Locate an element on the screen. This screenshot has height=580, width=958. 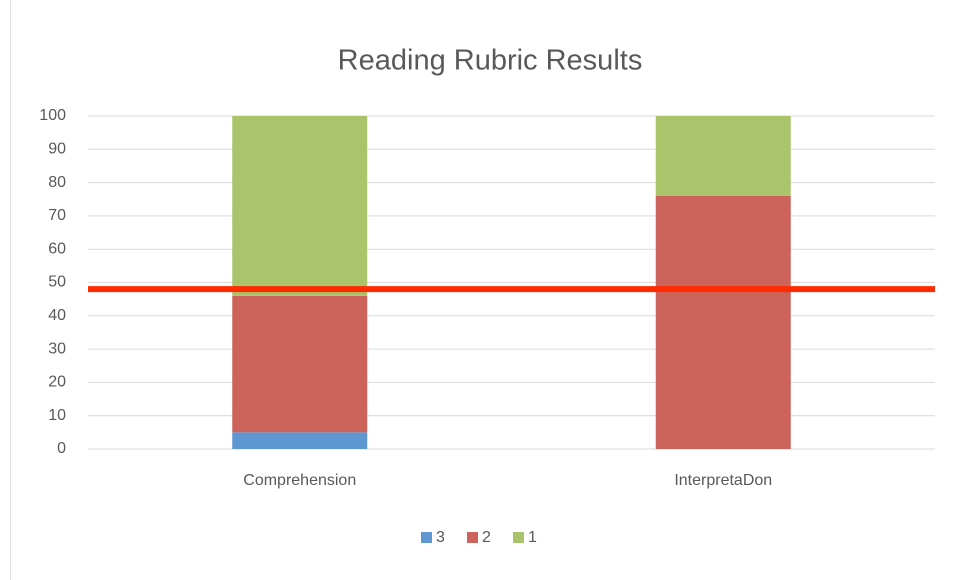
y-tick-label: 90 is located at coordinates (57, 149).